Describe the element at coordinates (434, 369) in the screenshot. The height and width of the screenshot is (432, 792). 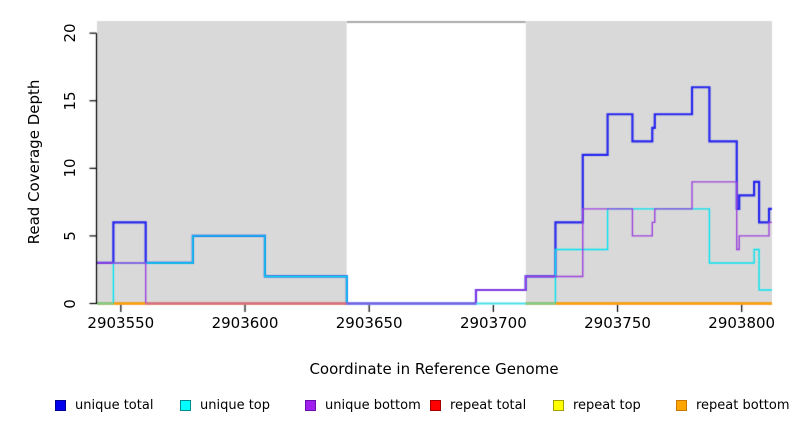
I see `x-axis-label: Coordinate in Reference Genome` at that location.